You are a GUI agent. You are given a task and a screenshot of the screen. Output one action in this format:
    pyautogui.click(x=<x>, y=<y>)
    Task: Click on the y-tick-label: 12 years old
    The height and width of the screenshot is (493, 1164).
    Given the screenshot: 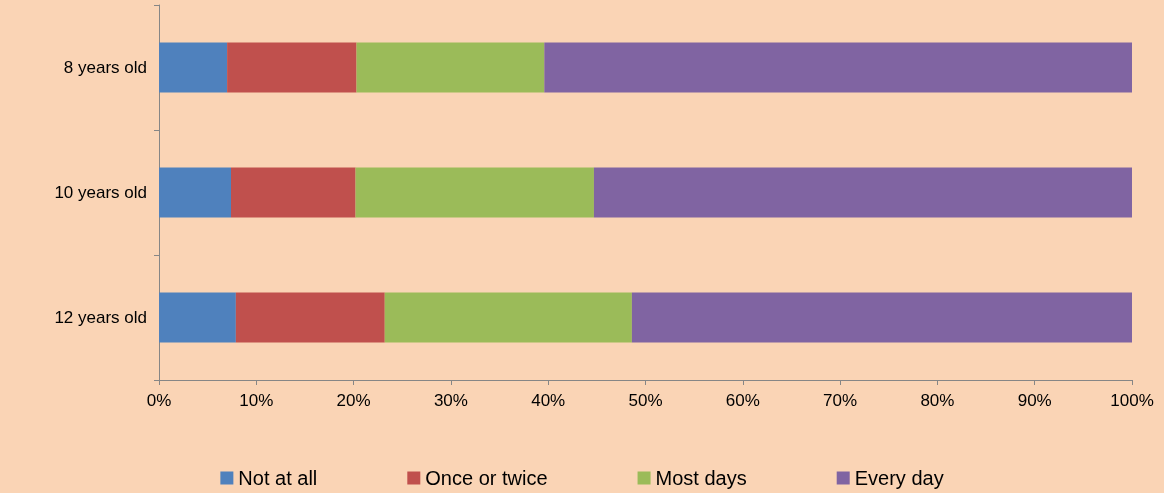 What is the action you would take?
    pyautogui.click(x=100, y=317)
    